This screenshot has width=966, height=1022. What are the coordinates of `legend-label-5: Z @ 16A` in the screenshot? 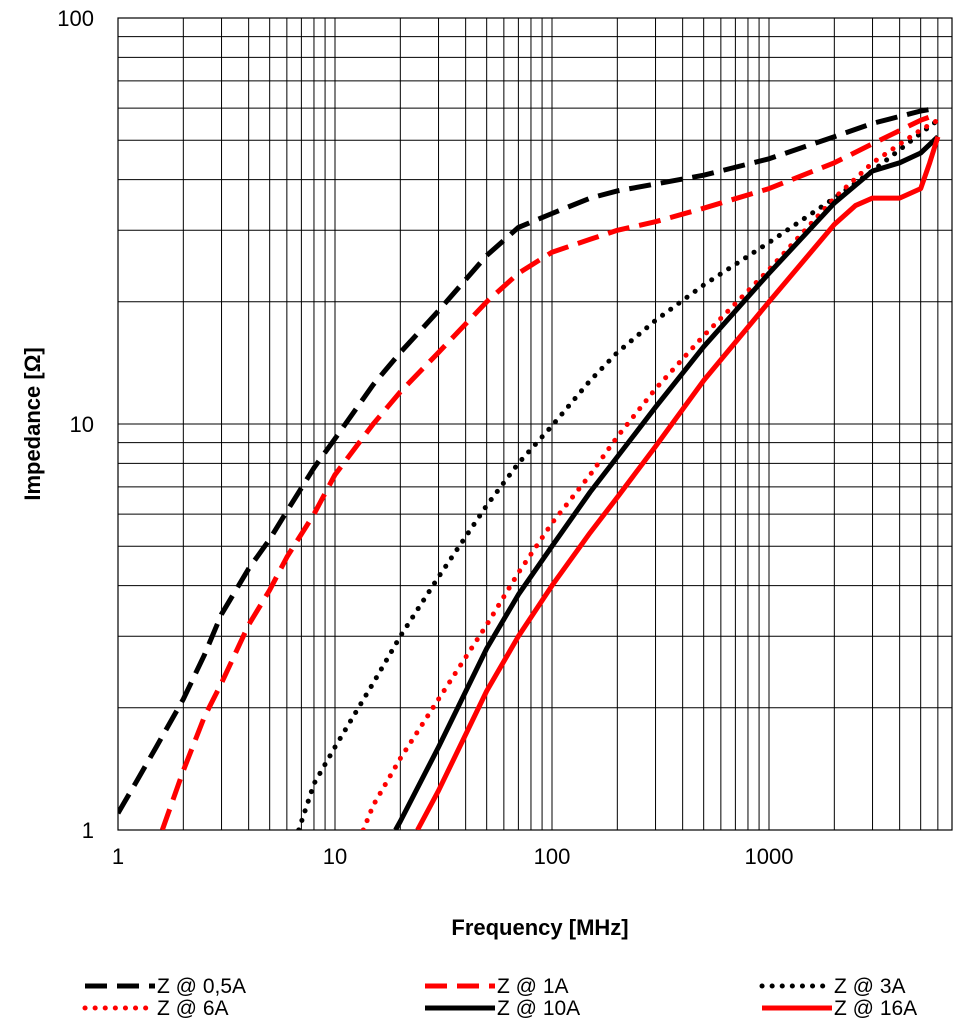 It's located at (875, 1008).